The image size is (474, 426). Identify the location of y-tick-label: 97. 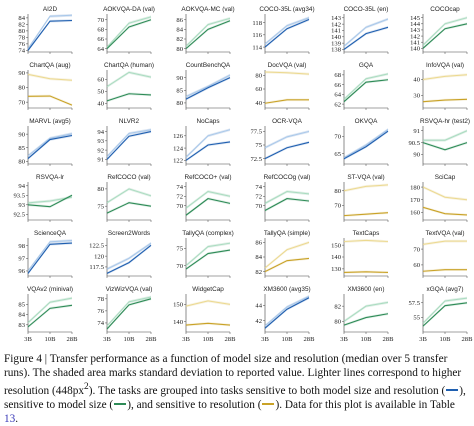
(21, 258).